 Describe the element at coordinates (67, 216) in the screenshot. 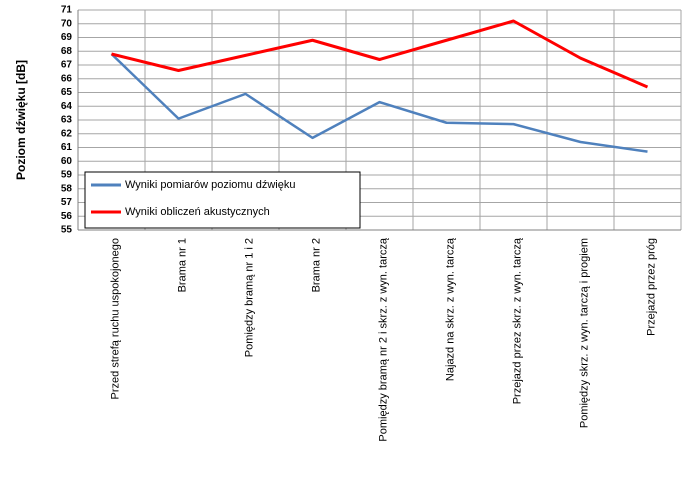

I see `y-tick-label: 56` at that location.